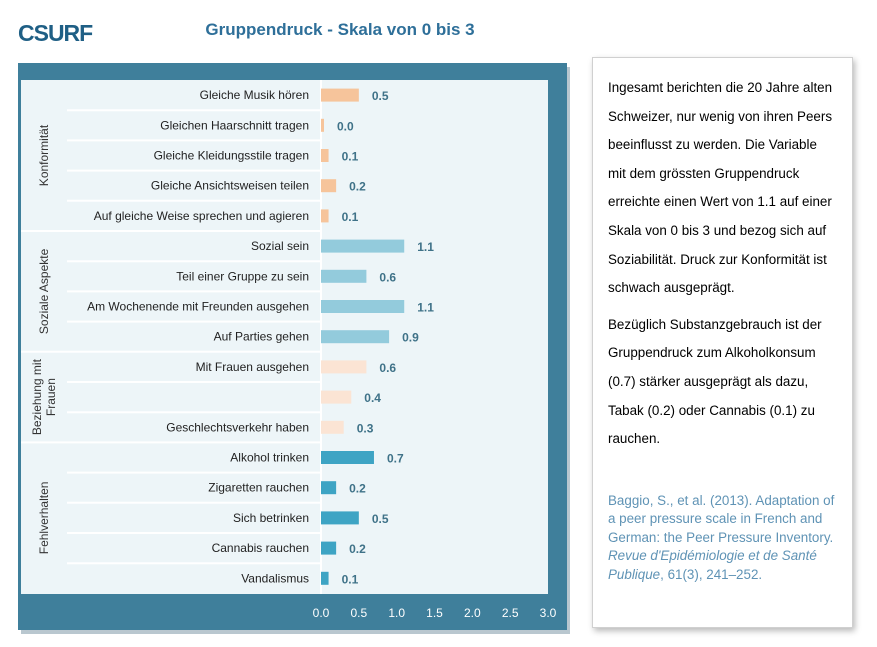 The image size is (877, 647). What do you see at coordinates (252, 367) in the screenshot?
I see `group-beziehung-mit-frauen-item-1-label: Mit Frauen ausgehen` at bounding box center [252, 367].